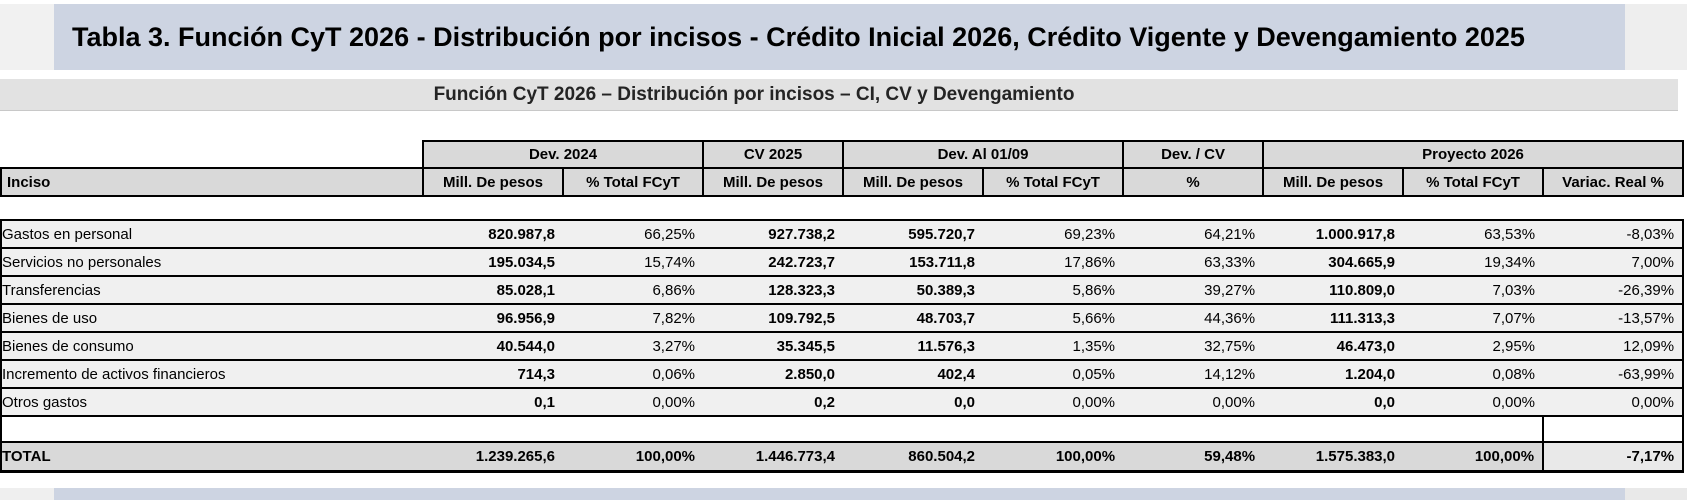 This screenshot has height=500, width=1687. Describe the element at coordinates (1614, 346) in the screenshot. I see `cell-value: 12,09%` at that location.